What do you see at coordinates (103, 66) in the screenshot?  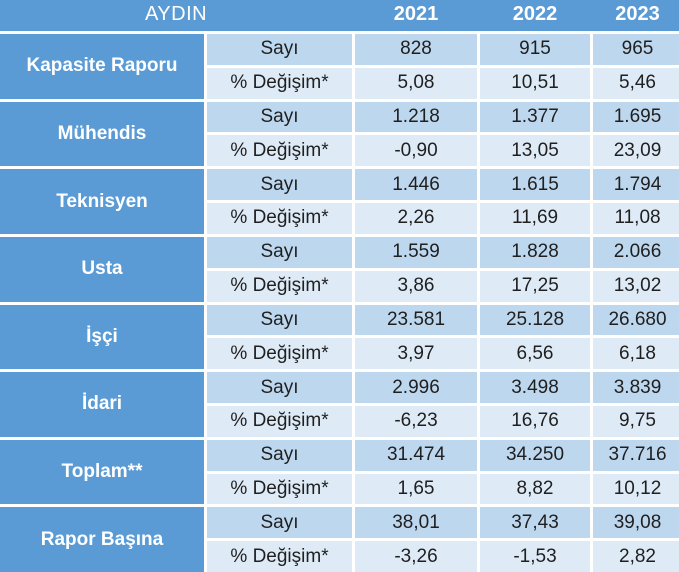 I see `category-cell: Kapasite Raporu` at bounding box center [103, 66].